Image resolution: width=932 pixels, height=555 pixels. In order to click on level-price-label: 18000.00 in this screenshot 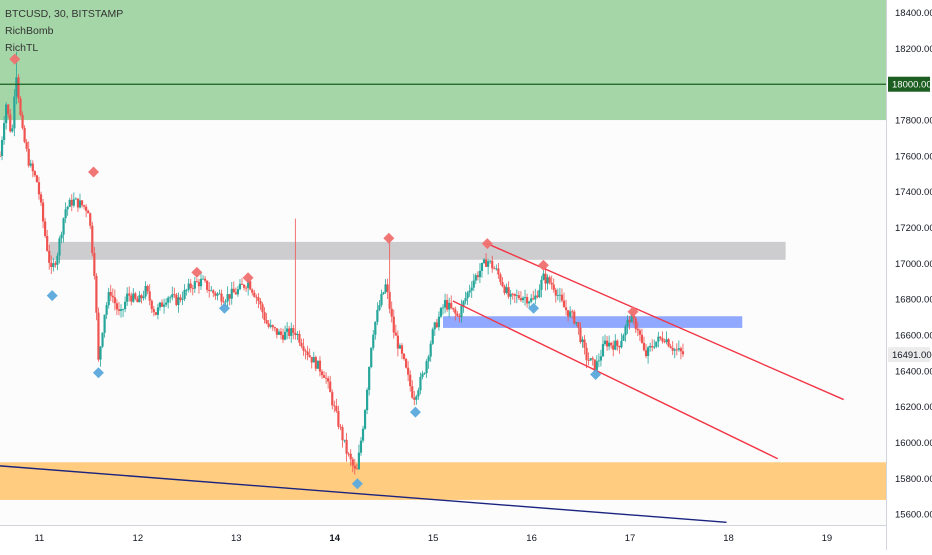, I will do `click(912, 85)`.